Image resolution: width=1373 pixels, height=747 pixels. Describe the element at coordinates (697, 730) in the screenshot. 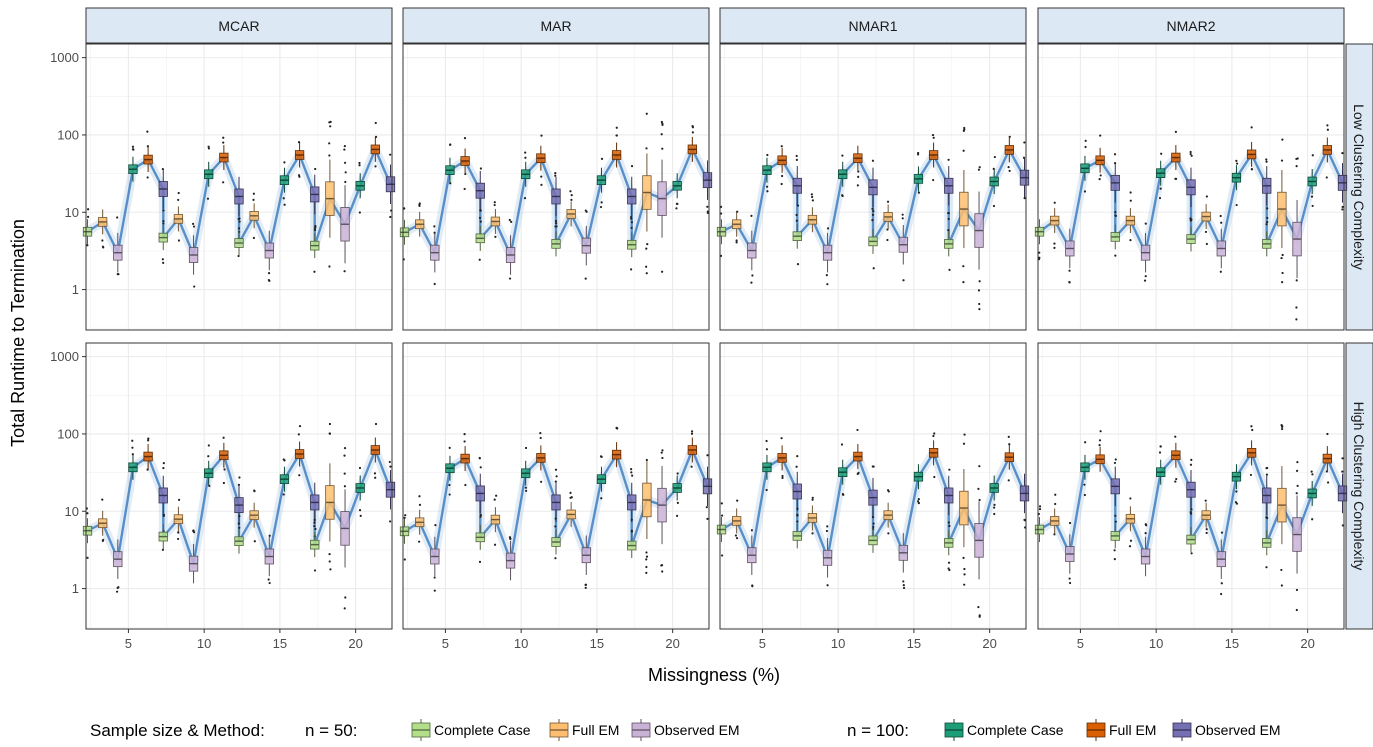

I see `legend-item-label: Observed EM` at that location.